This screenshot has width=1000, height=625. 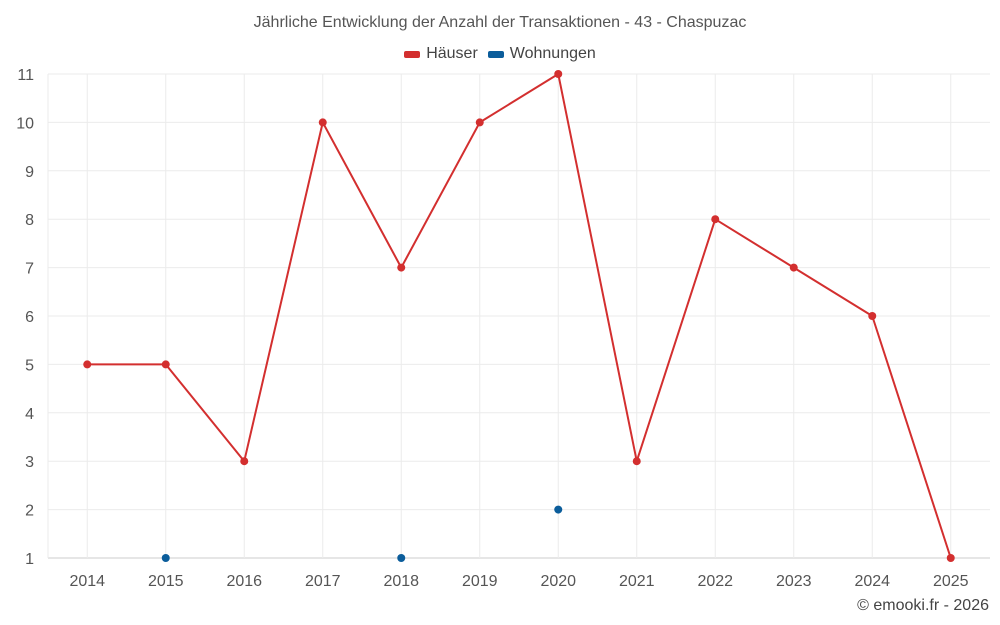 What do you see at coordinates (29, 414) in the screenshot?
I see `y-tick-label: 4` at bounding box center [29, 414].